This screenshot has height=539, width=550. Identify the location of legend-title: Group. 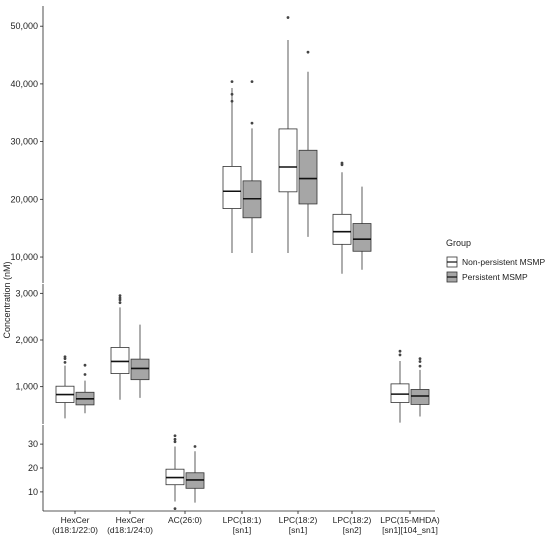
(458, 243).